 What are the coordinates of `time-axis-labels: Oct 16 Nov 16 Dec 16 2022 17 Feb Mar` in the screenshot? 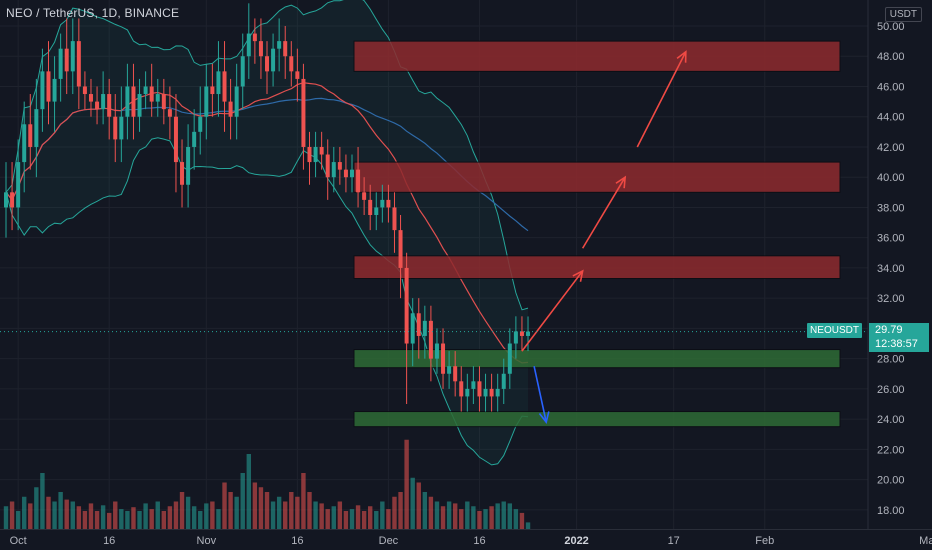 It's located at (471, 541).